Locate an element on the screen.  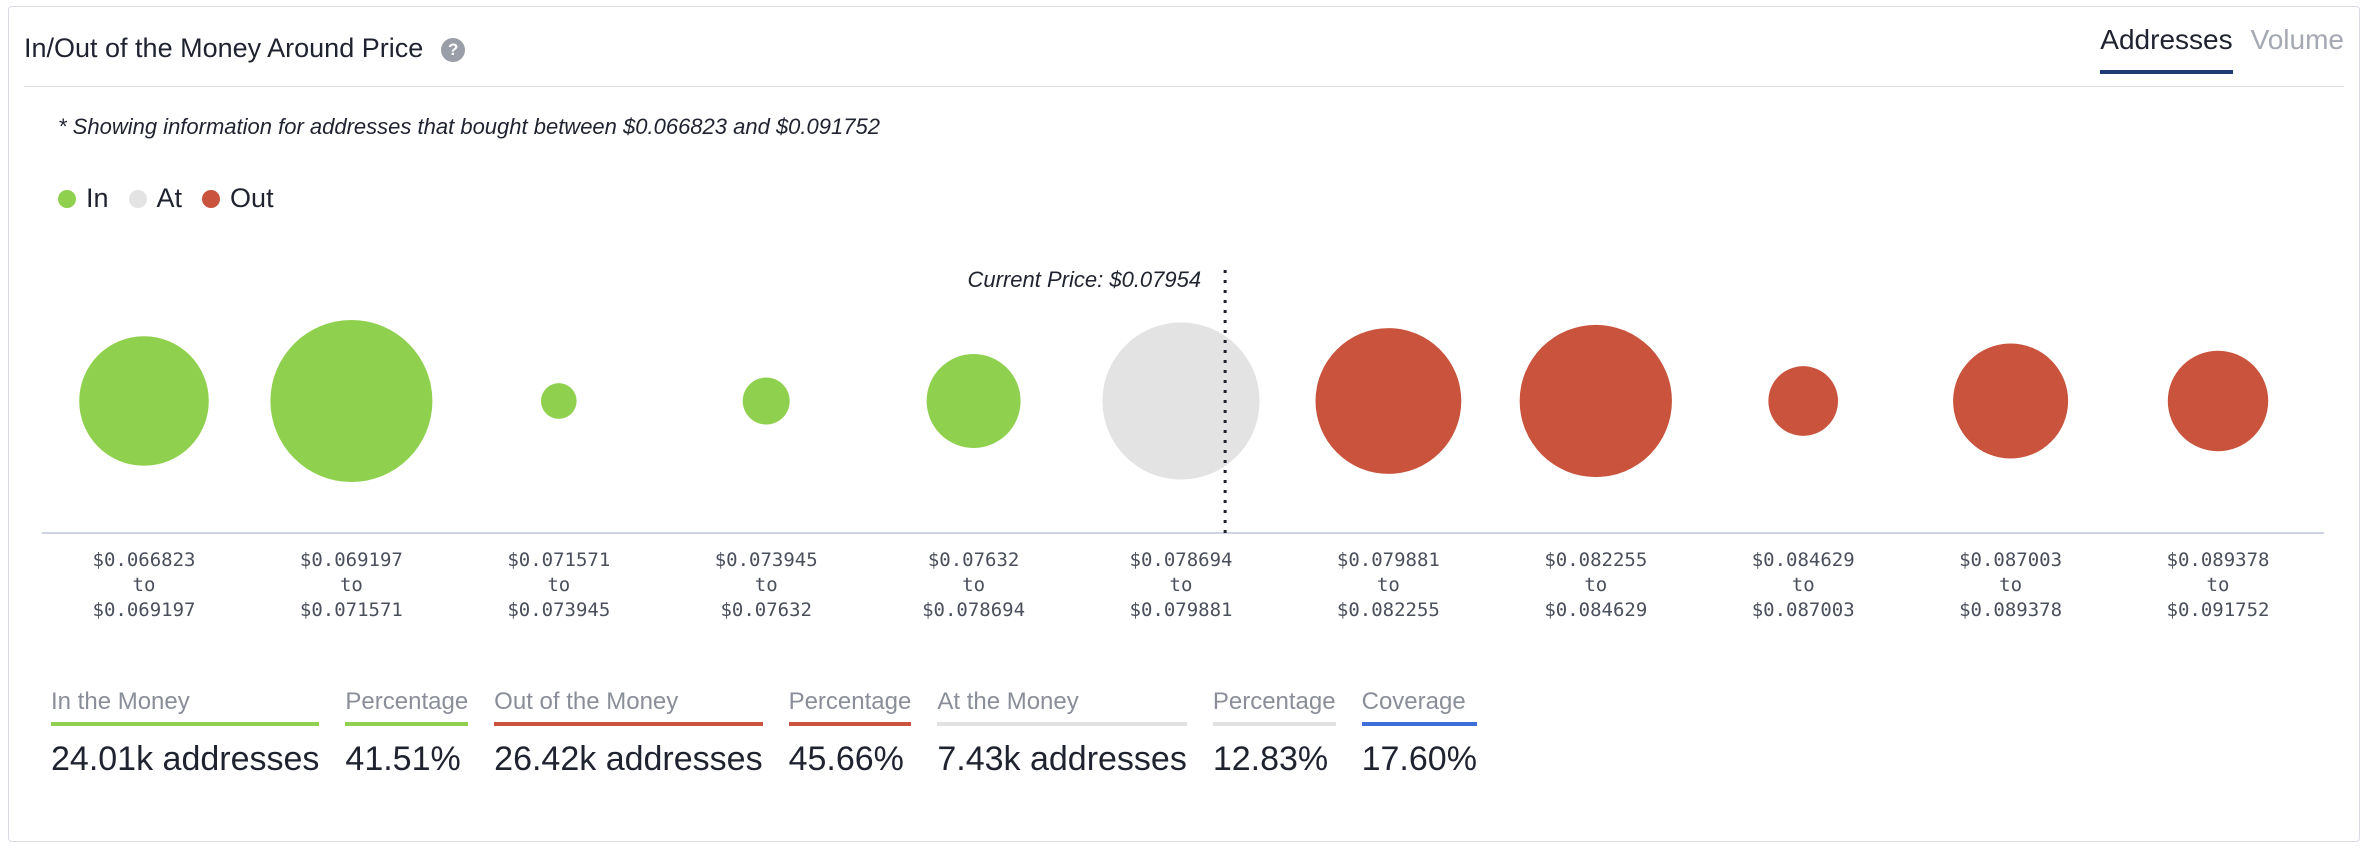
tick-label-to: $0.07632 is located at coordinates (766, 610).